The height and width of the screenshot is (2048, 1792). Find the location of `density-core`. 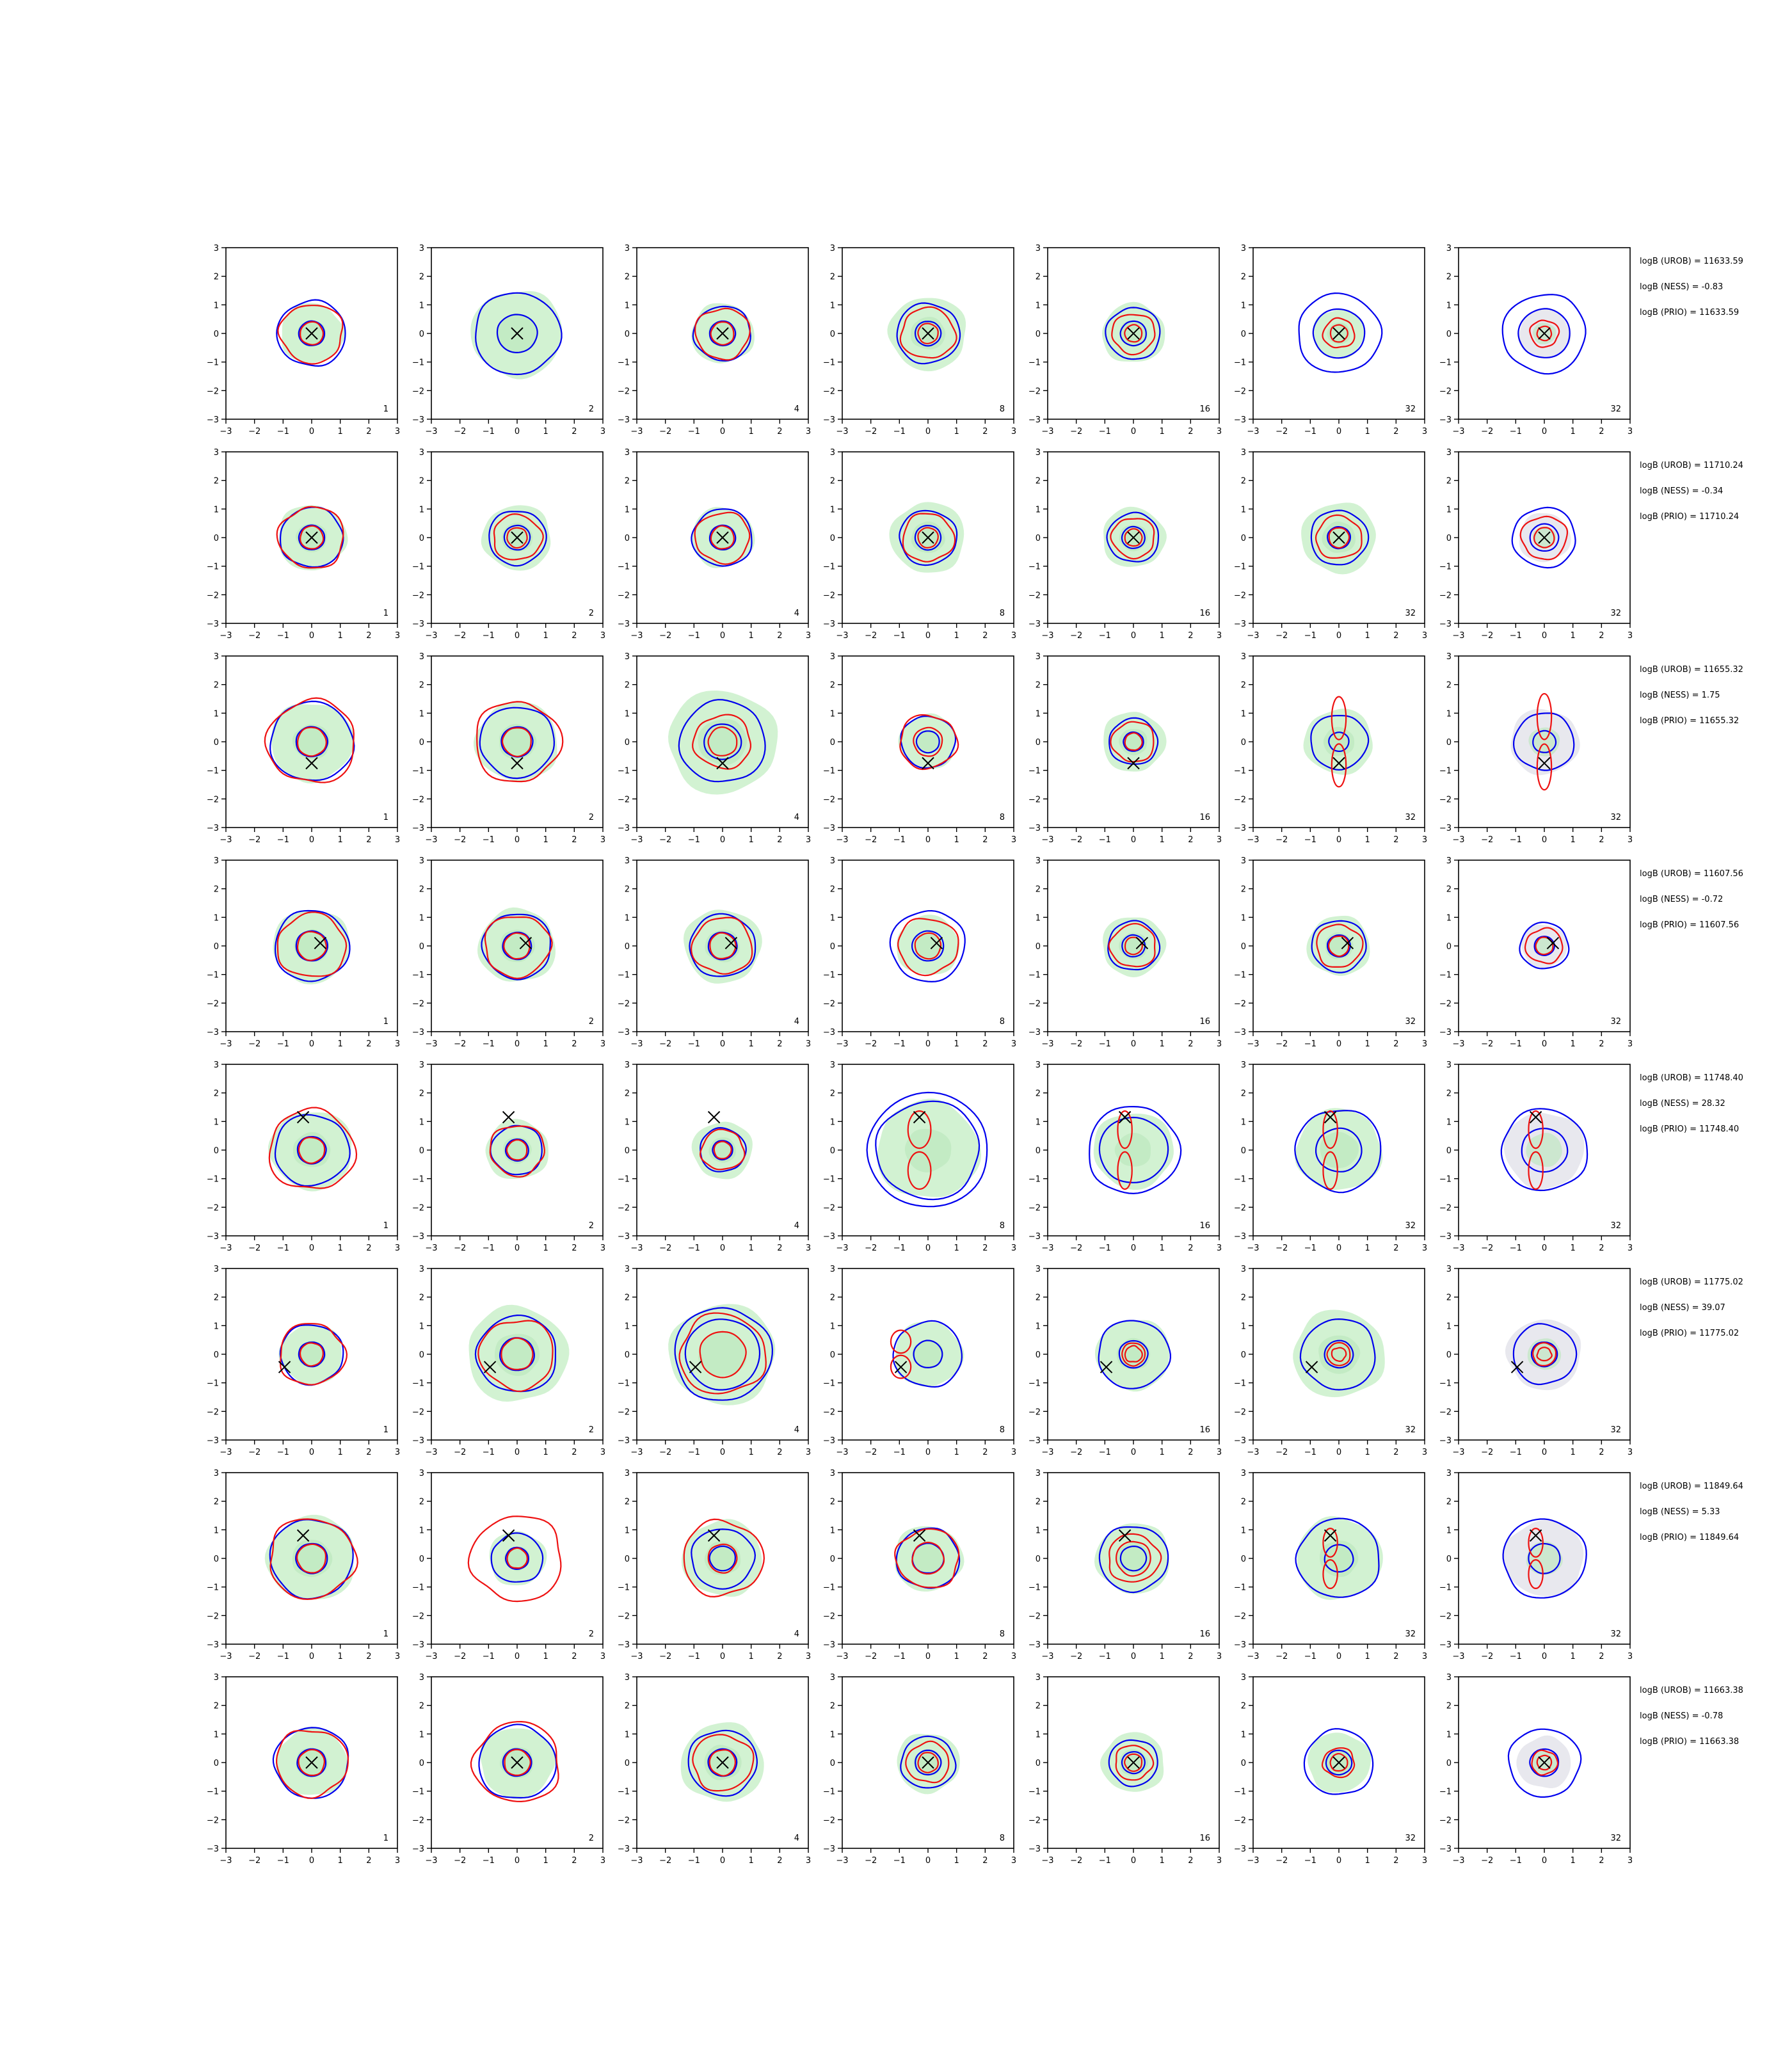

density-core is located at coordinates (722, 1354).